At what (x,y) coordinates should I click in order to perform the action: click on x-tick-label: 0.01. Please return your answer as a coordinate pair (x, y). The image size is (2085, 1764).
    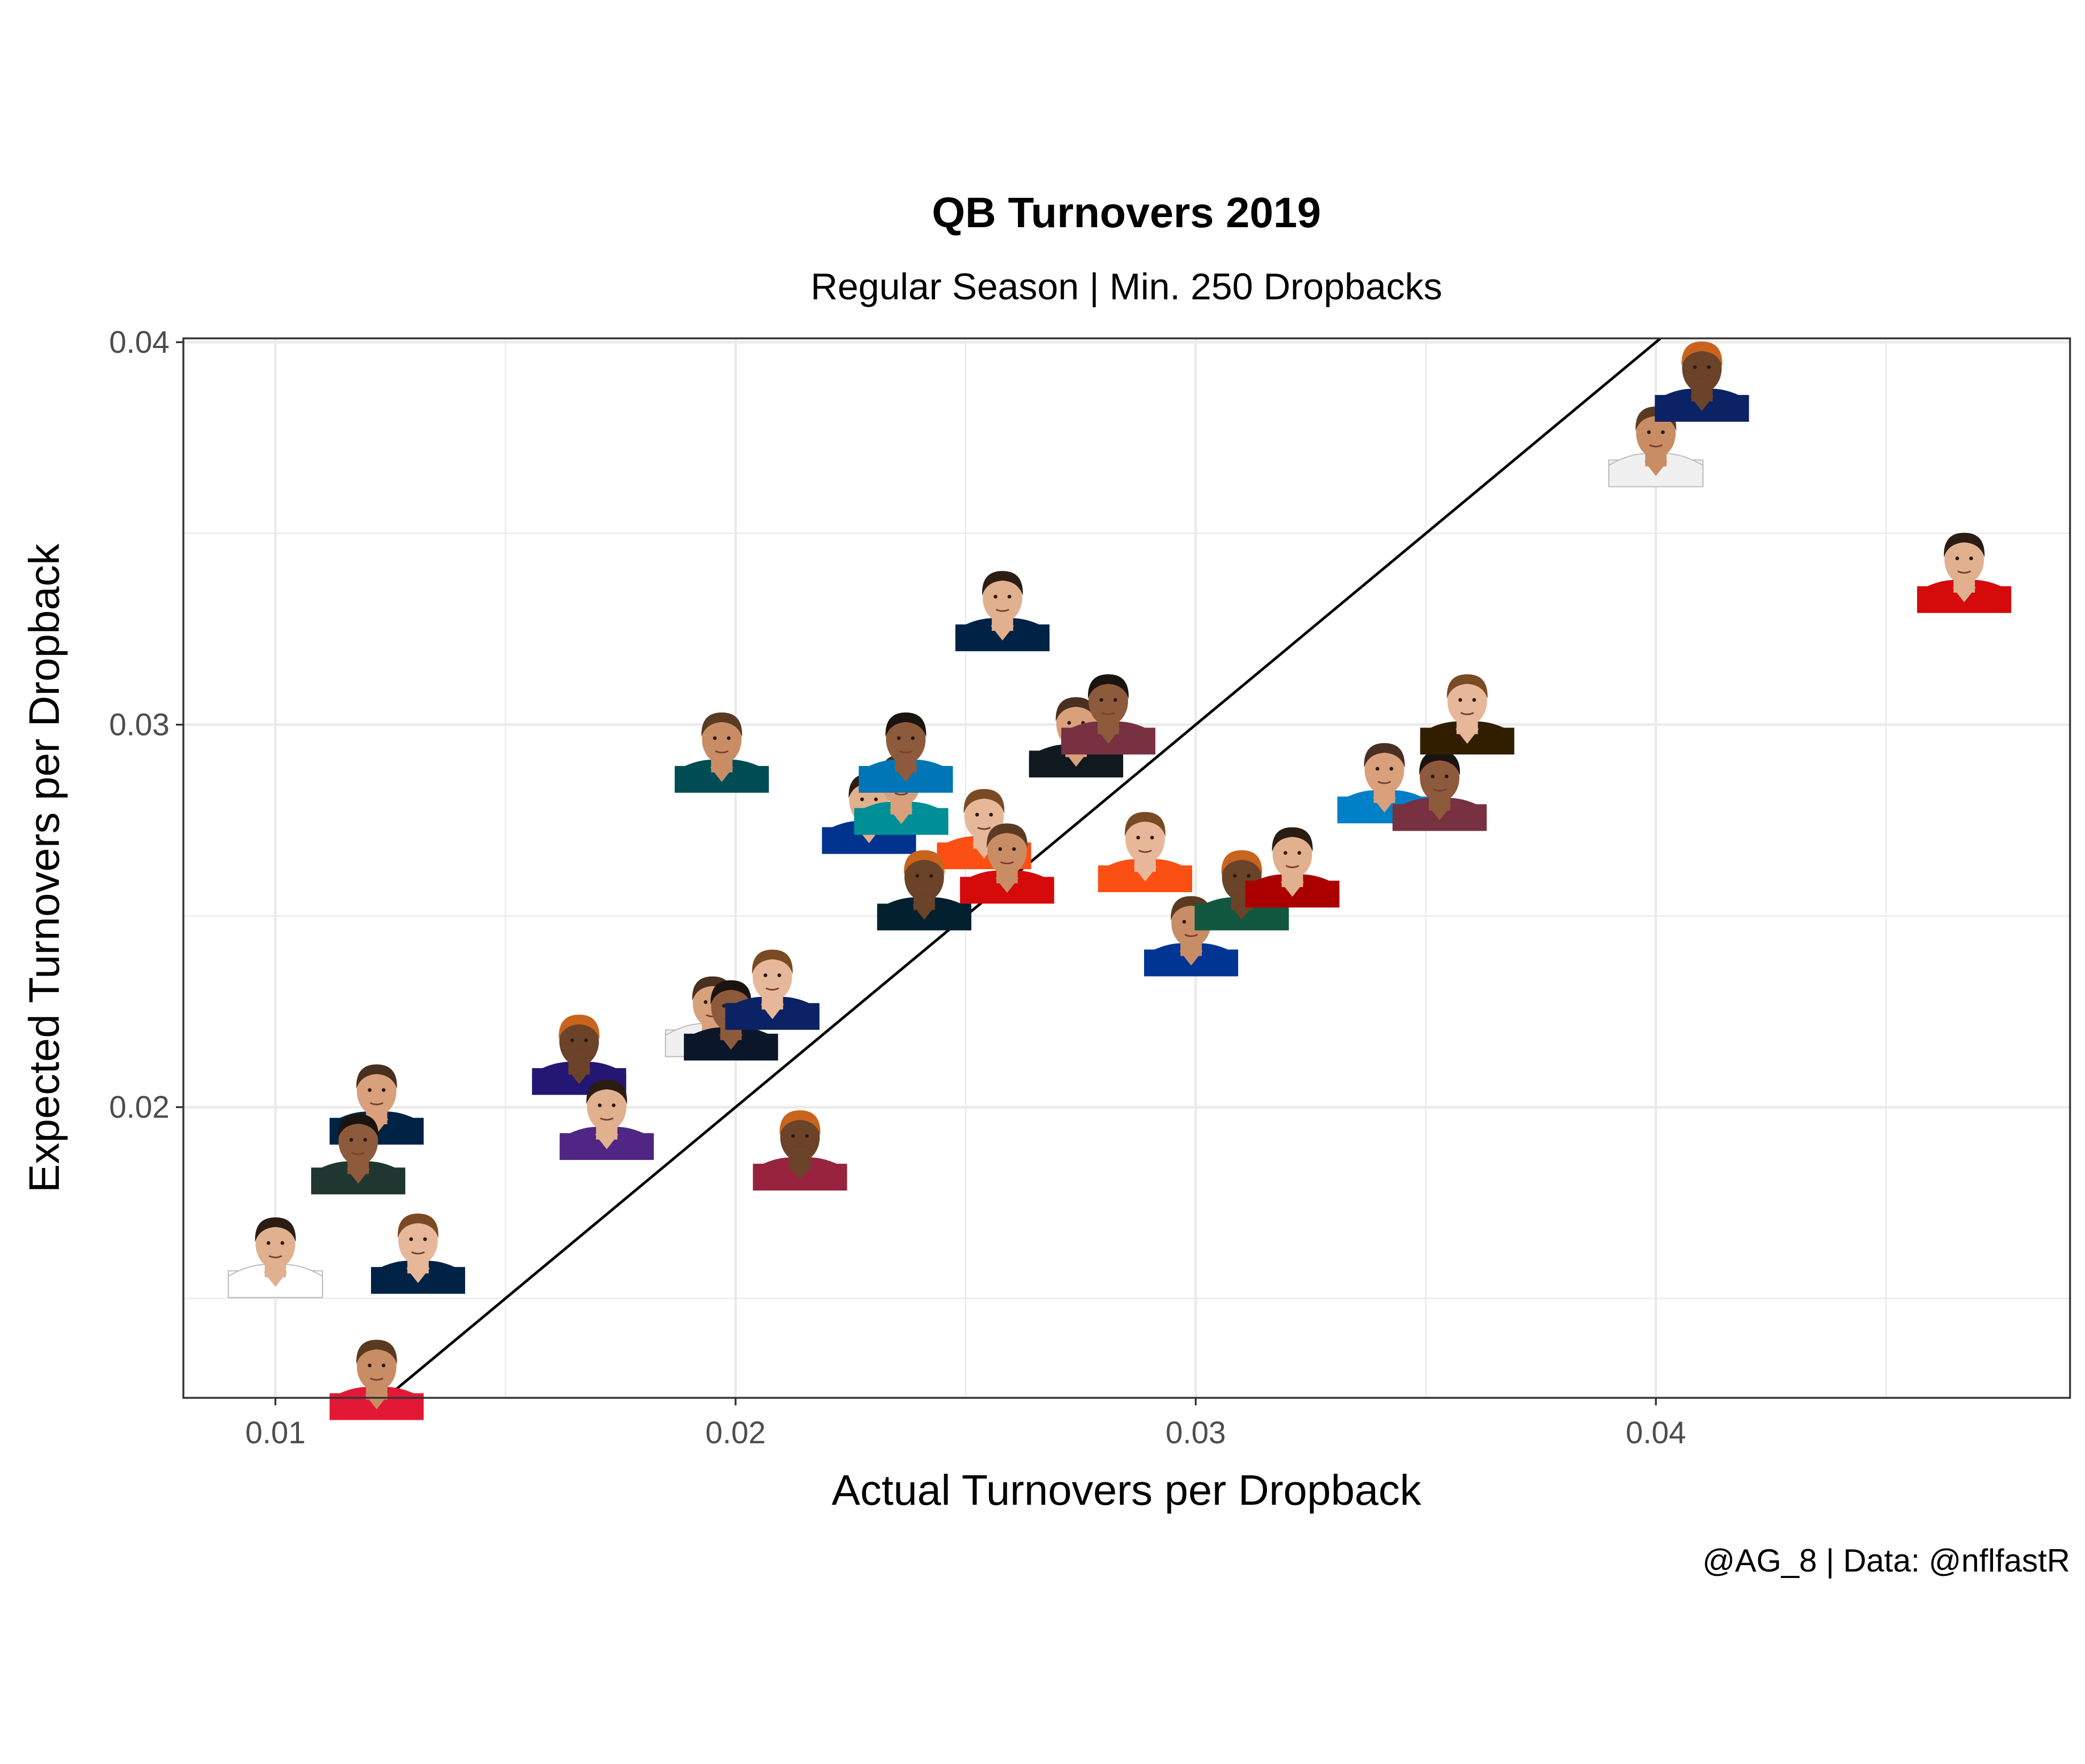
    Looking at the image, I should click on (275, 1432).